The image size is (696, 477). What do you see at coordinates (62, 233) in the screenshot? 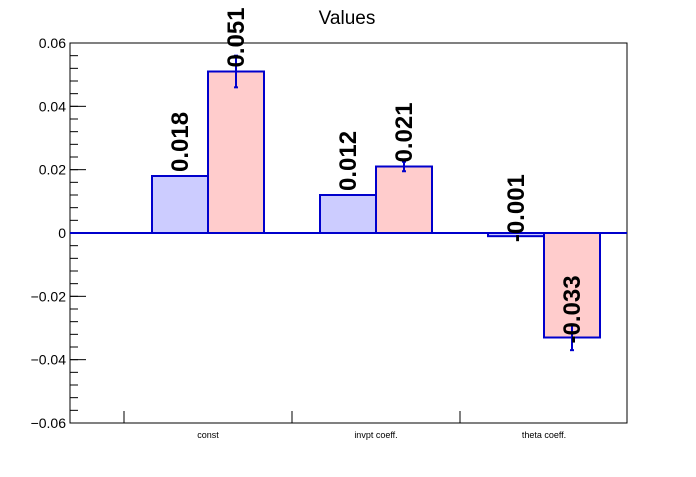
I see `y-tick-label: 0` at bounding box center [62, 233].